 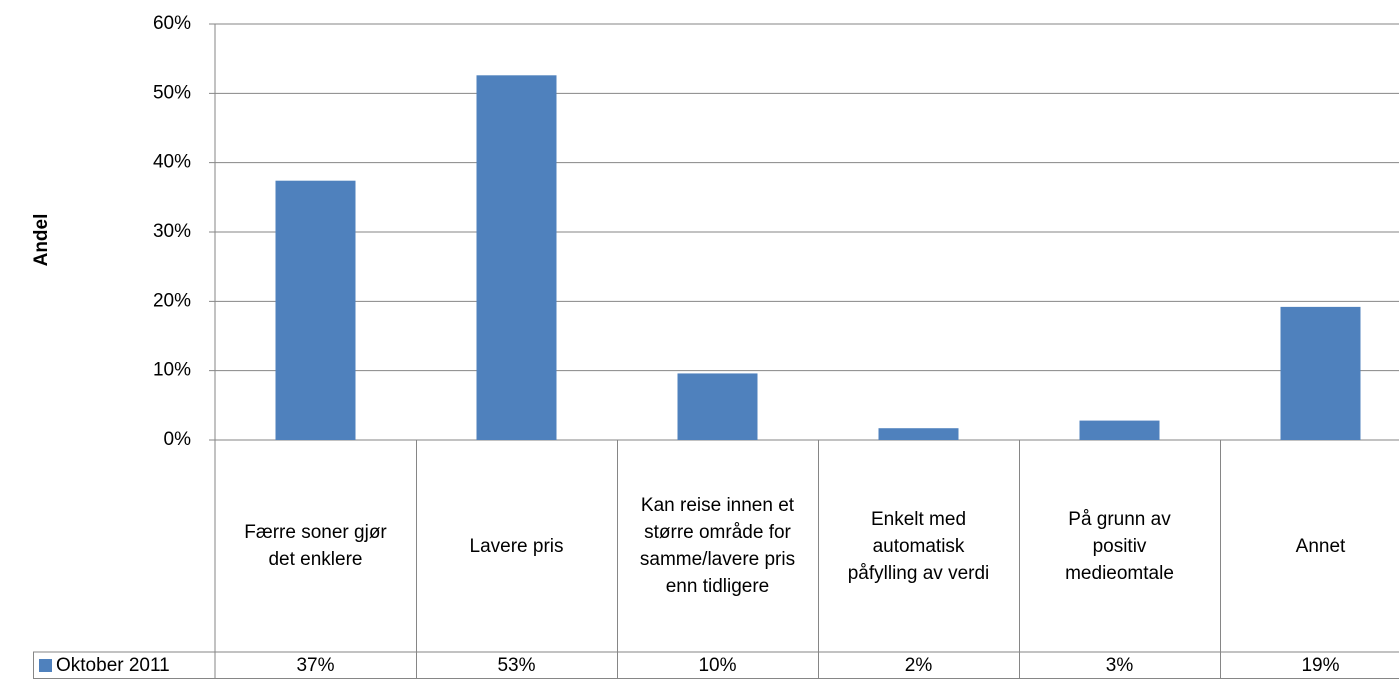 I want to click on legend-entry: Oktober 2011, so click(x=124, y=665).